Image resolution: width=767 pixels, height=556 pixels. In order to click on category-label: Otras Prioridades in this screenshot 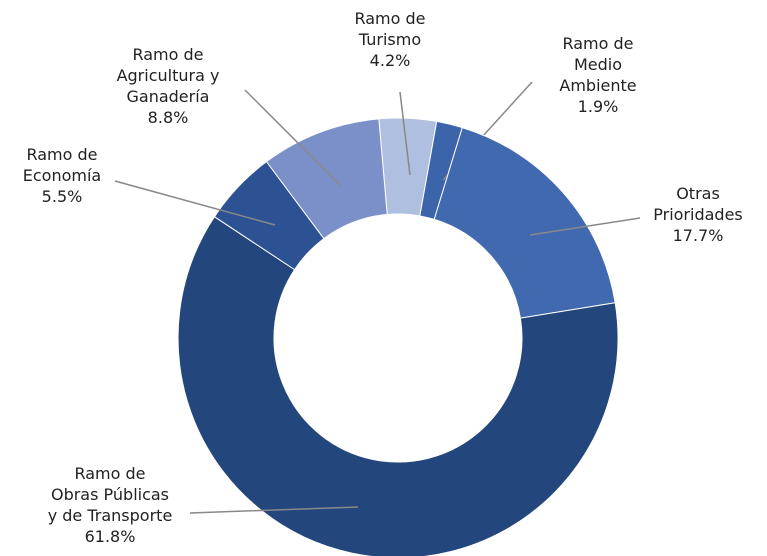, I will do `click(698, 204)`.